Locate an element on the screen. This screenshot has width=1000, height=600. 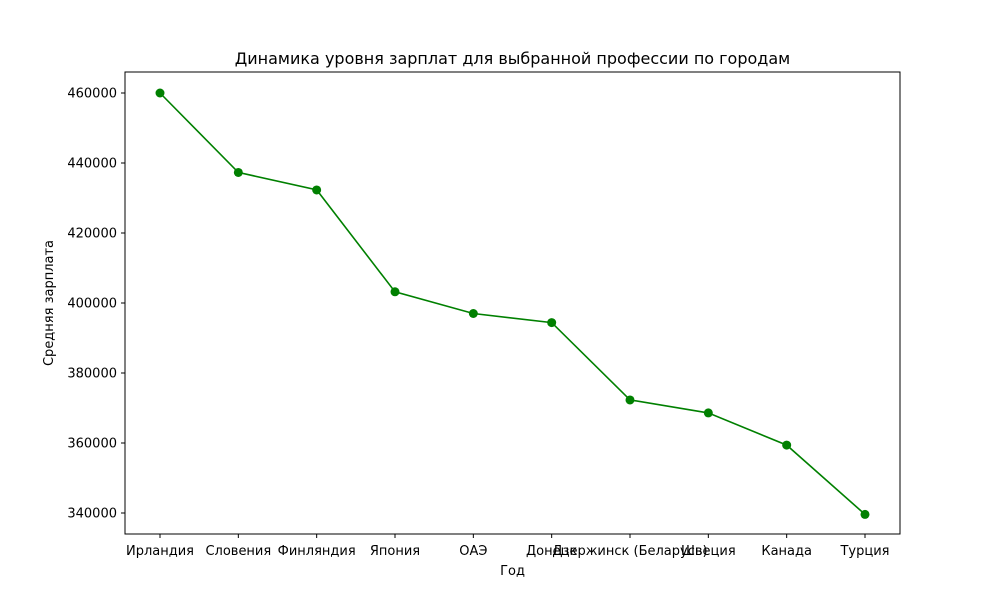
y-tick-label: 380000 is located at coordinates (92, 374).